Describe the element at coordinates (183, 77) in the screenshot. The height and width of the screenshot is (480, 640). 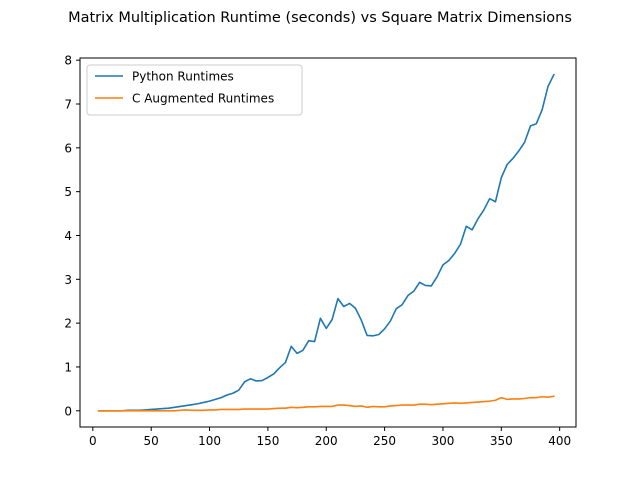
I see `legend-label-1: Python Runtimes` at that location.